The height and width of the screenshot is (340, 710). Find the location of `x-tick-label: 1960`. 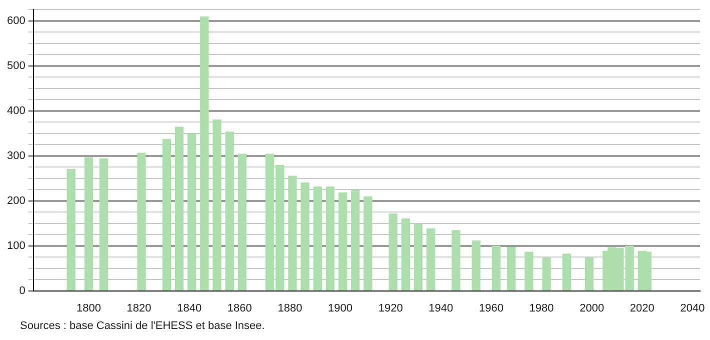

x-tick-label: 1960 is located at coordinates (491, 308).